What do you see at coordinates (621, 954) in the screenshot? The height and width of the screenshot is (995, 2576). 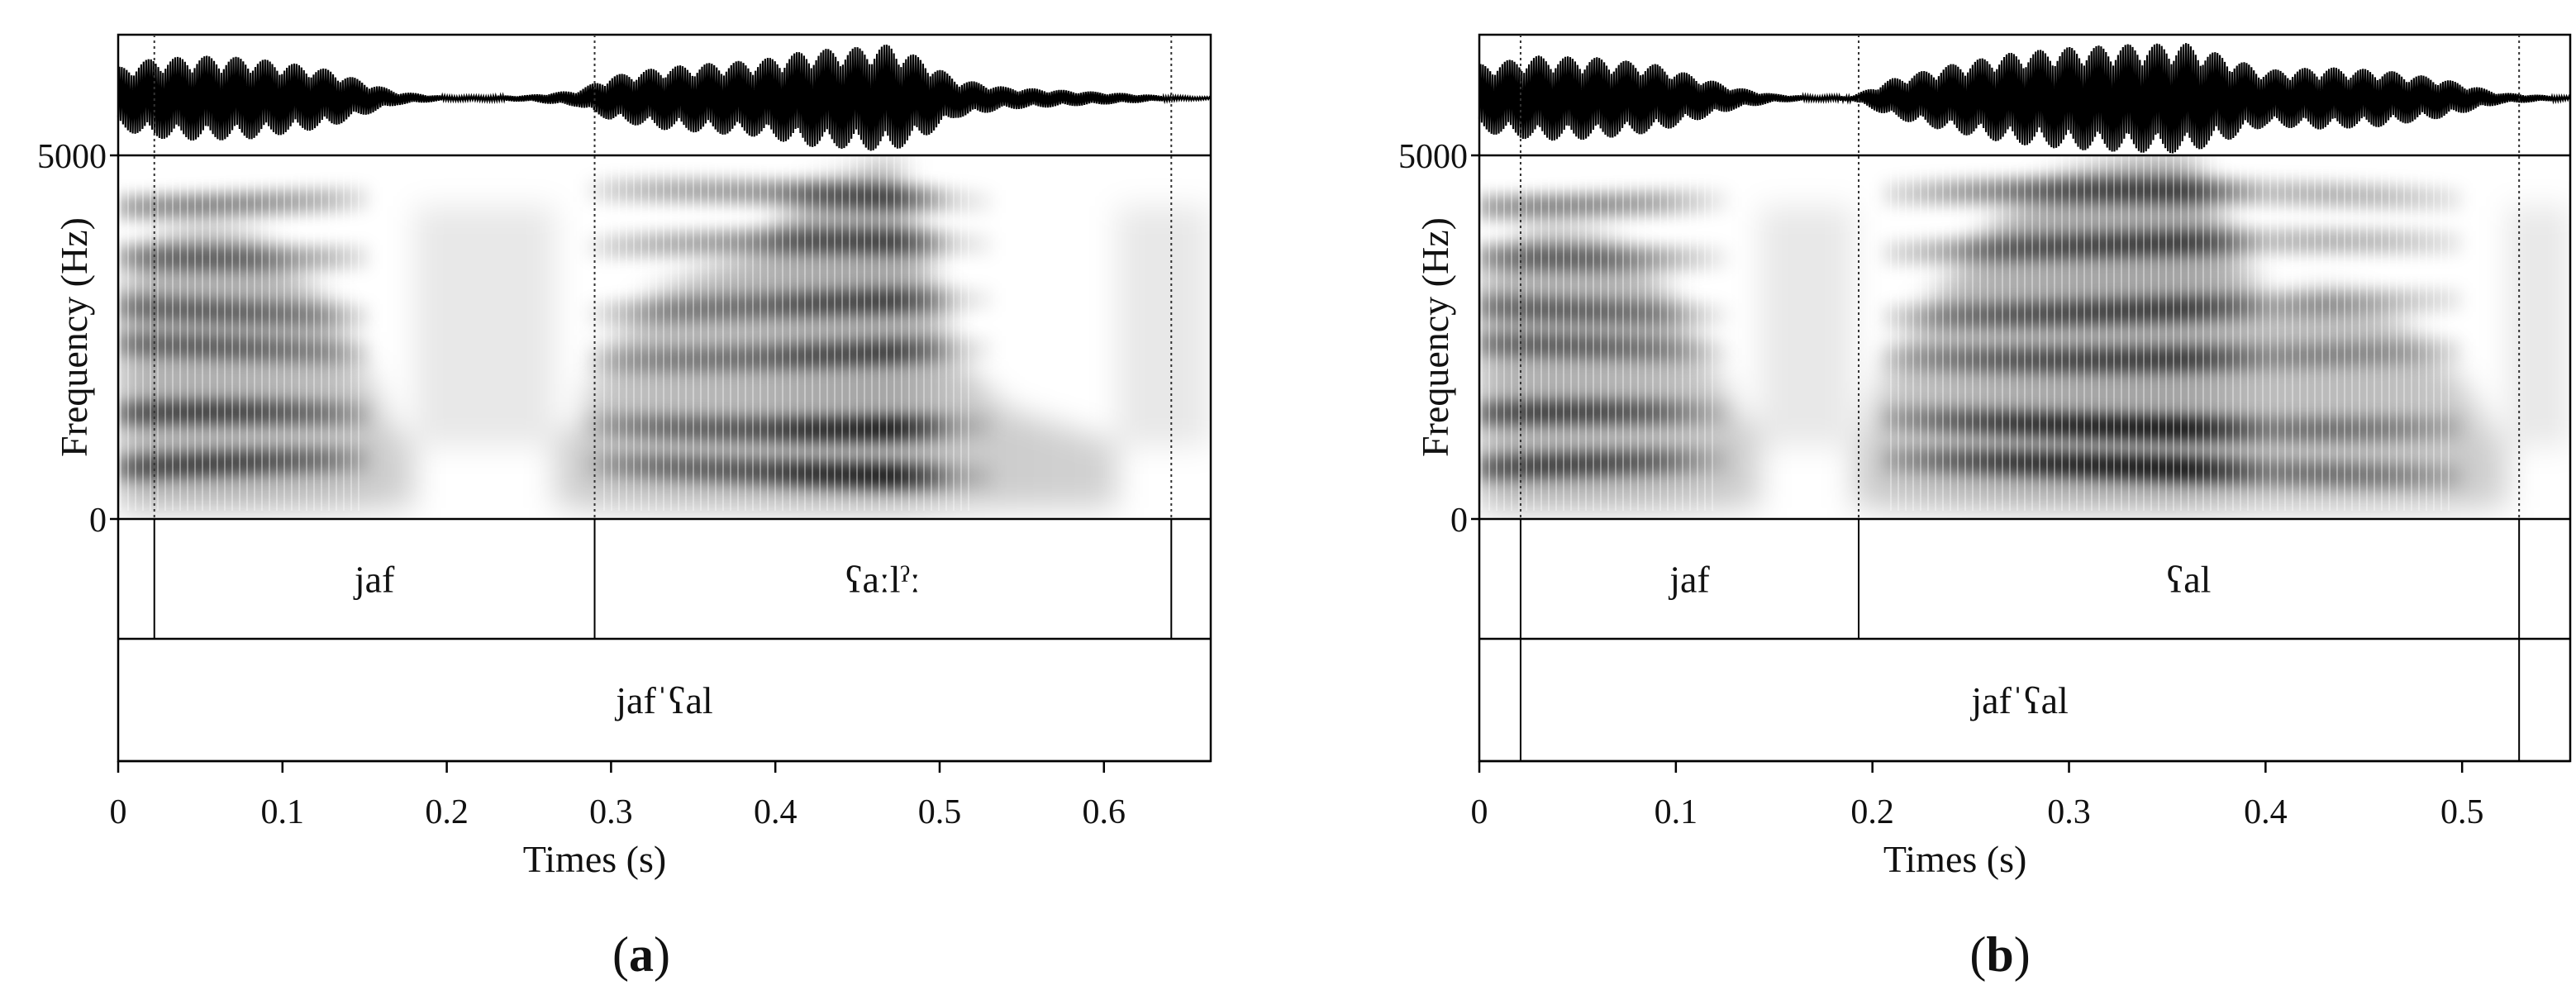 I see `panel-label-open: (` at bounding box center [621, 954].